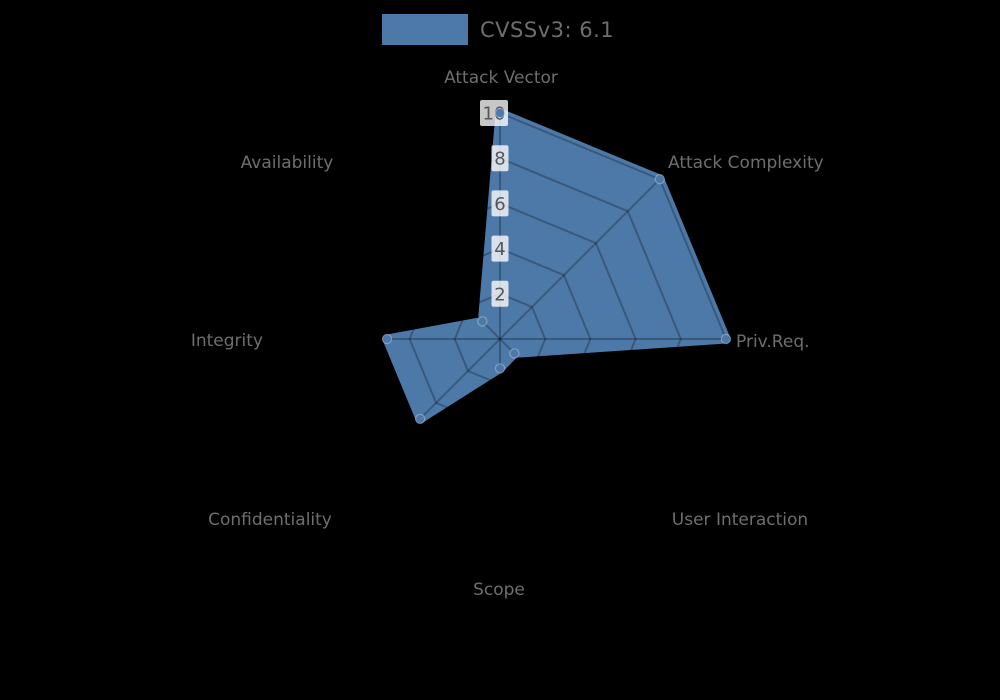  I want to click on axis-label-confidentiality: Confidentiality, so click(270, 520).